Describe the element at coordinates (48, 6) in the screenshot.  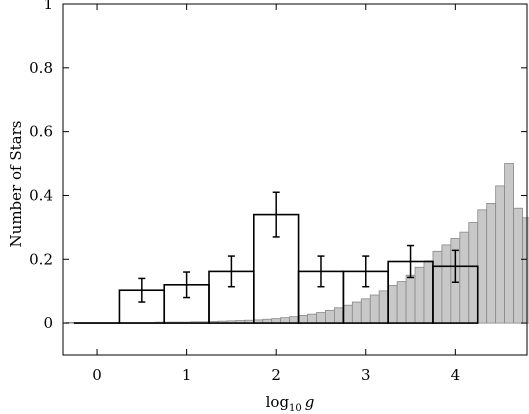
I see `y-tick-label: 1` at that location.